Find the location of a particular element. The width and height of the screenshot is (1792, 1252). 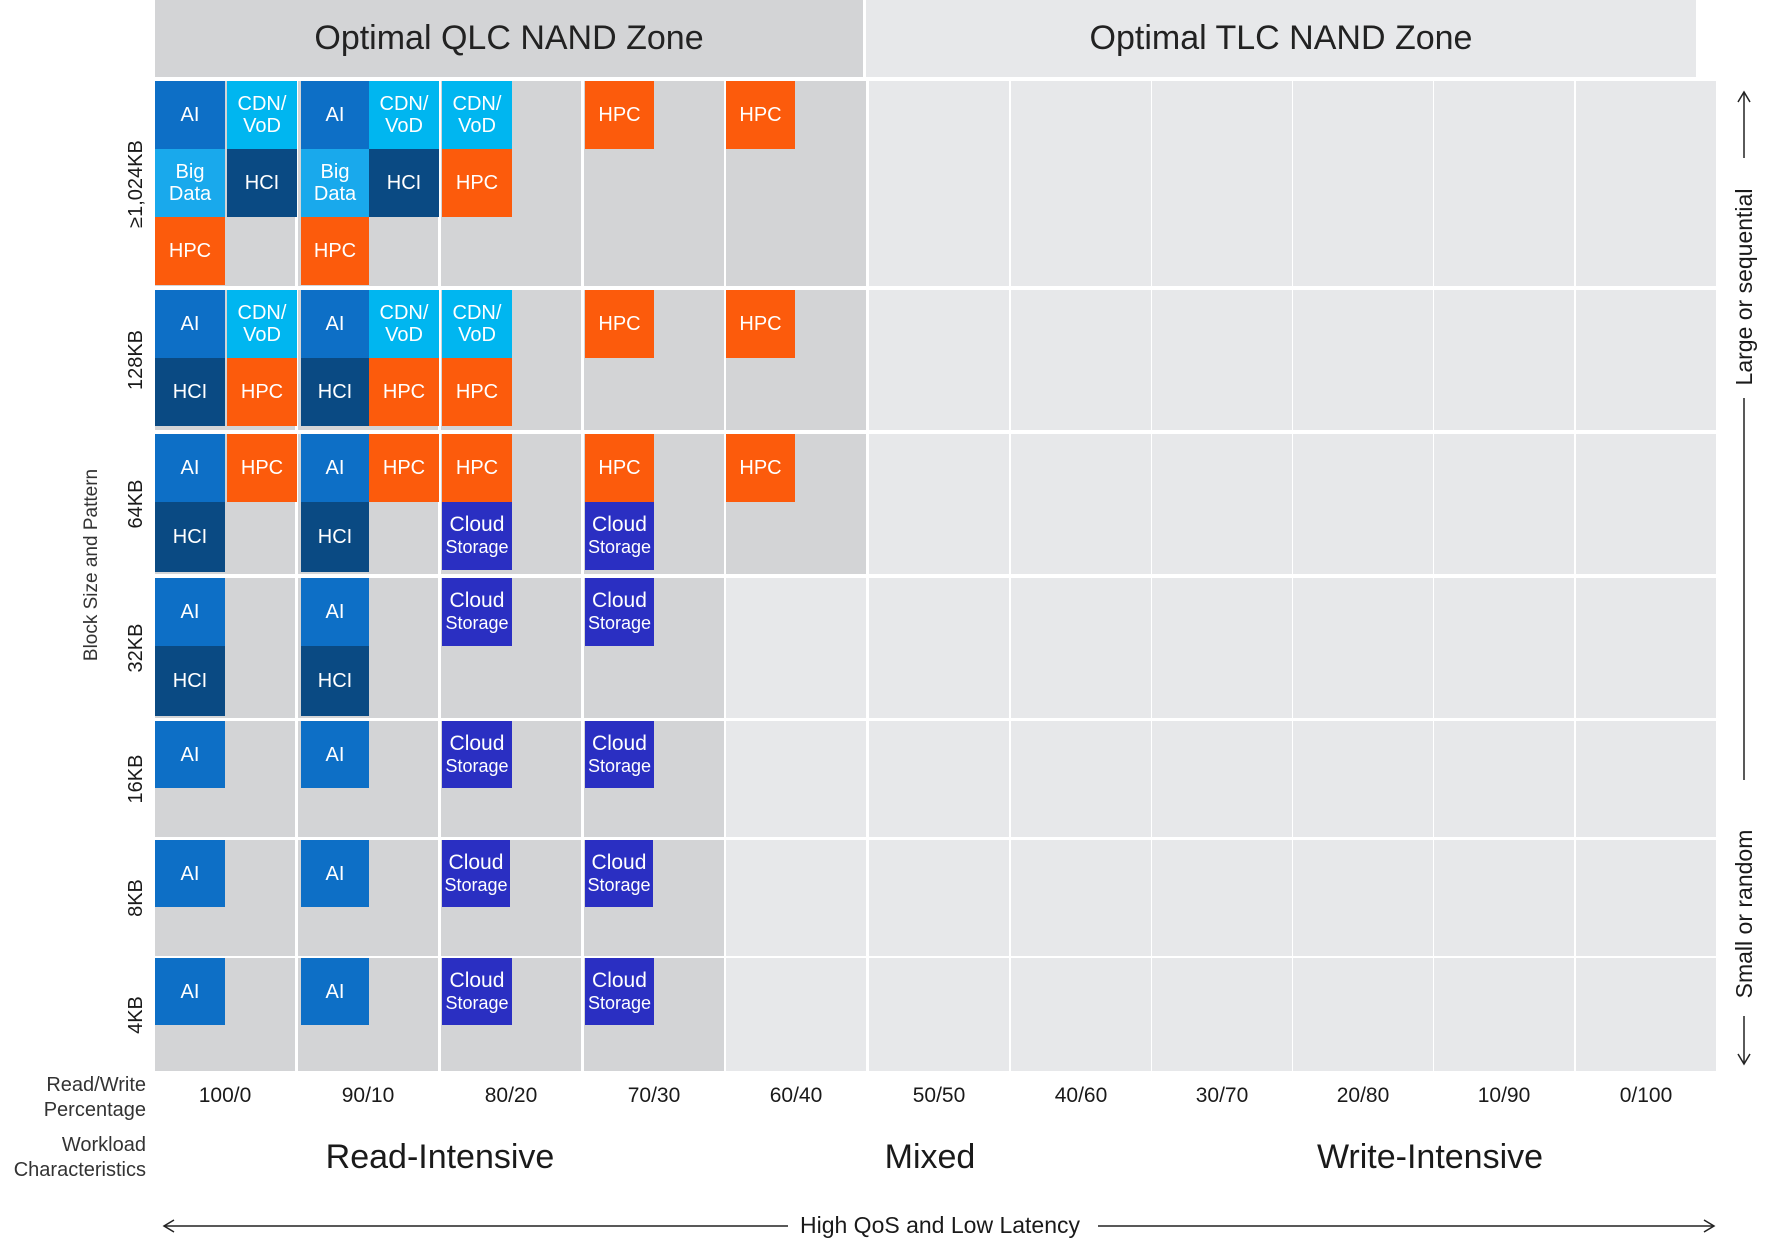

big-data-tile-label: Big Data is located at coordinates (190, 183).